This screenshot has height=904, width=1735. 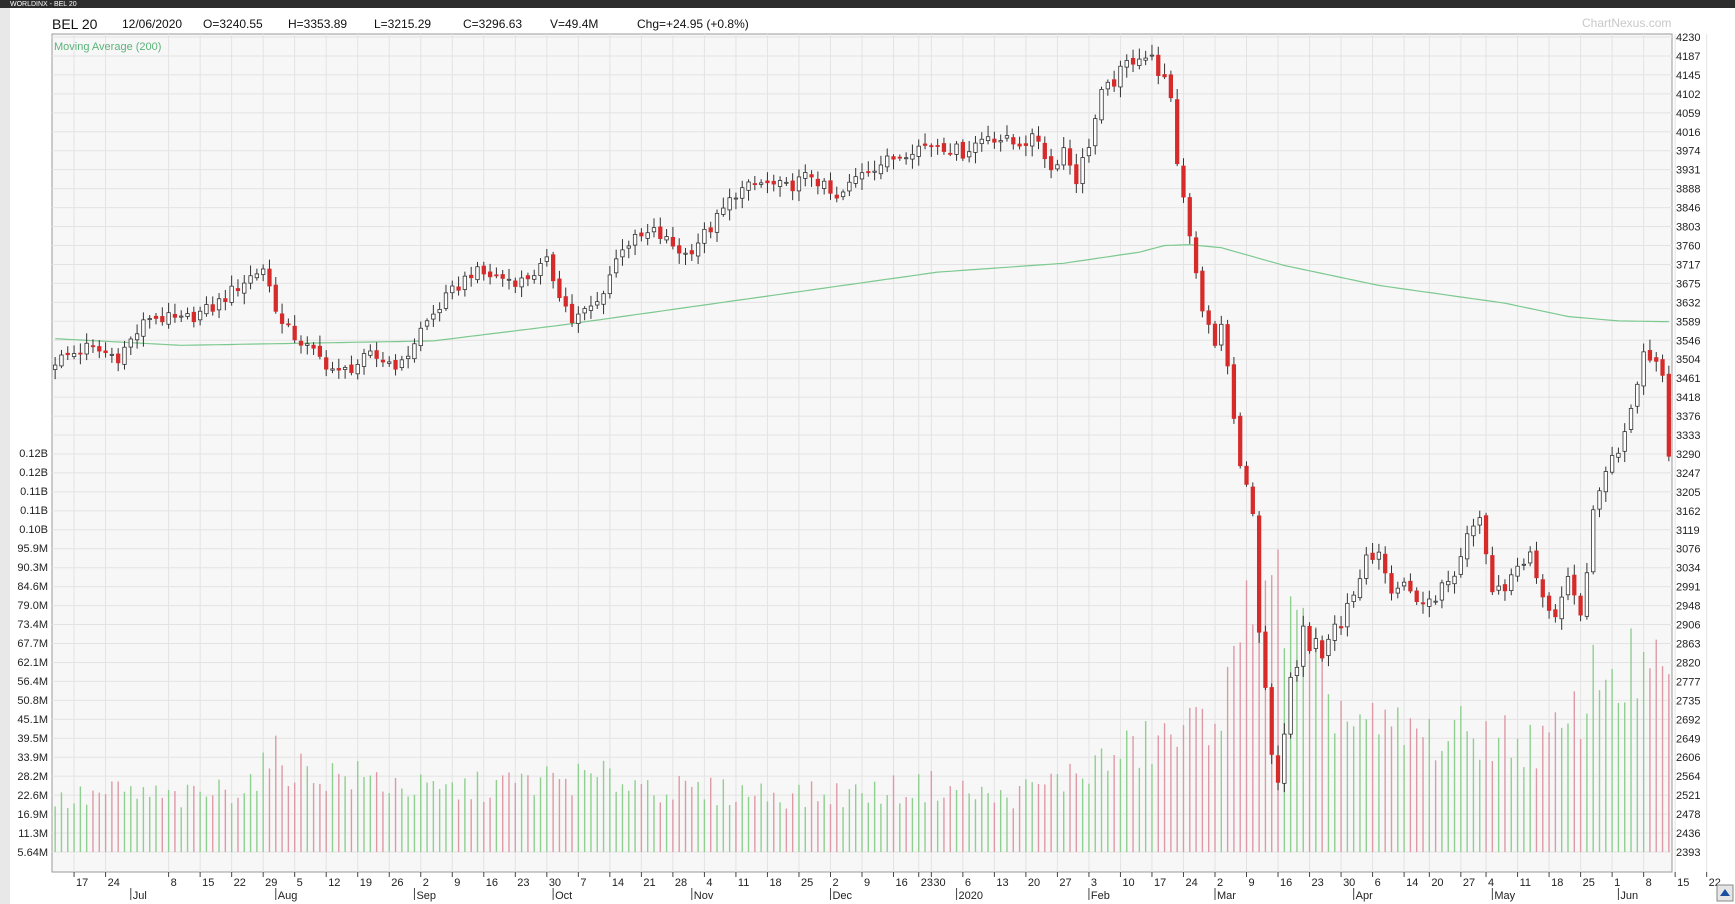 I want to click on price-tick-label: 4145, so click(x=1688, y=76).